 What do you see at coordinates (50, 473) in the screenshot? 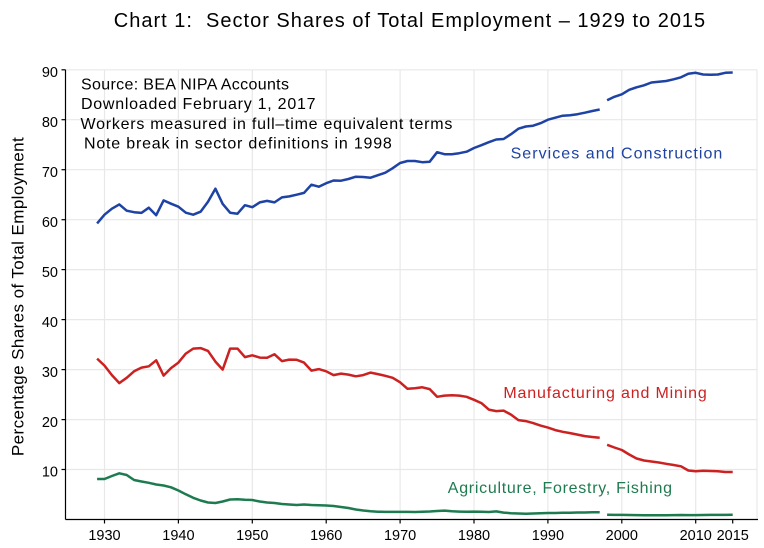
I see `svg-text: 10` at bounding box center [50, 473].